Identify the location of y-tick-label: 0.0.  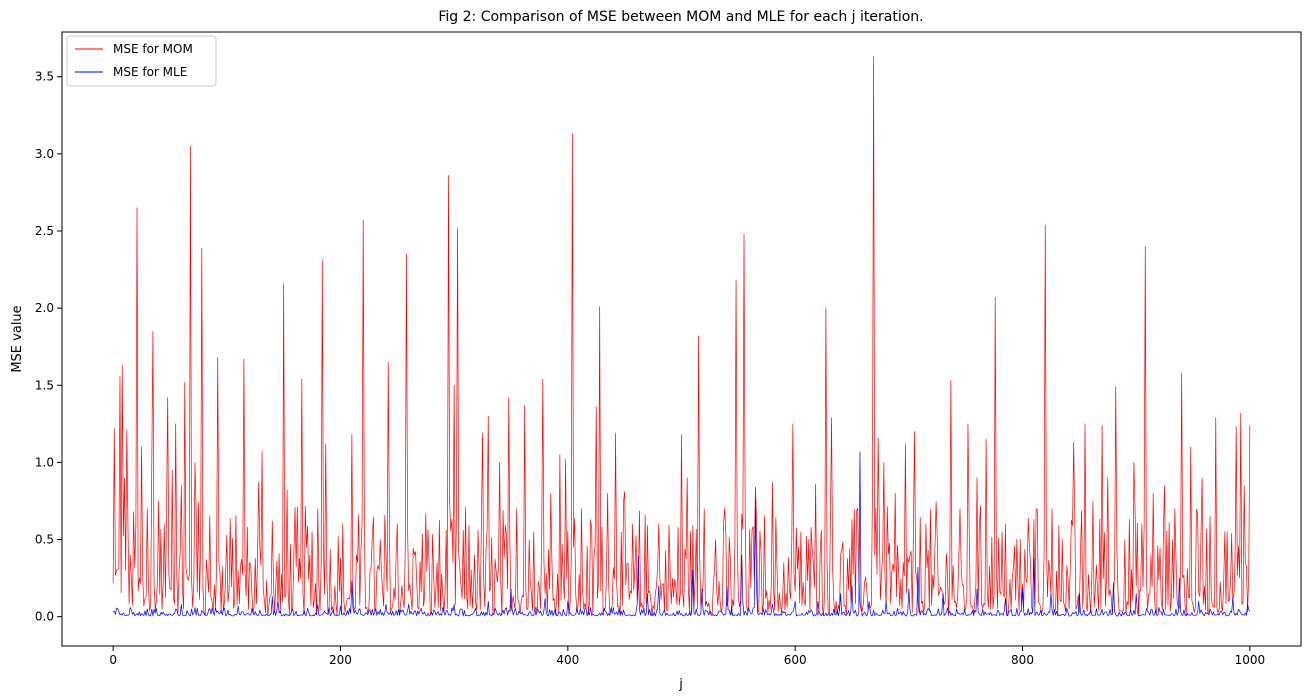
(44, 617).